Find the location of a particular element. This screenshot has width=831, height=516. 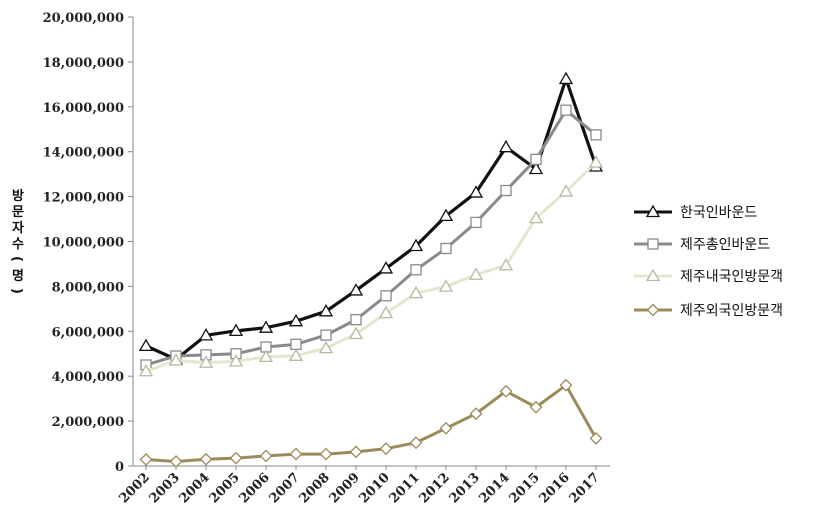

x-tick-label: 2008 is located at coordinates (315, 488).